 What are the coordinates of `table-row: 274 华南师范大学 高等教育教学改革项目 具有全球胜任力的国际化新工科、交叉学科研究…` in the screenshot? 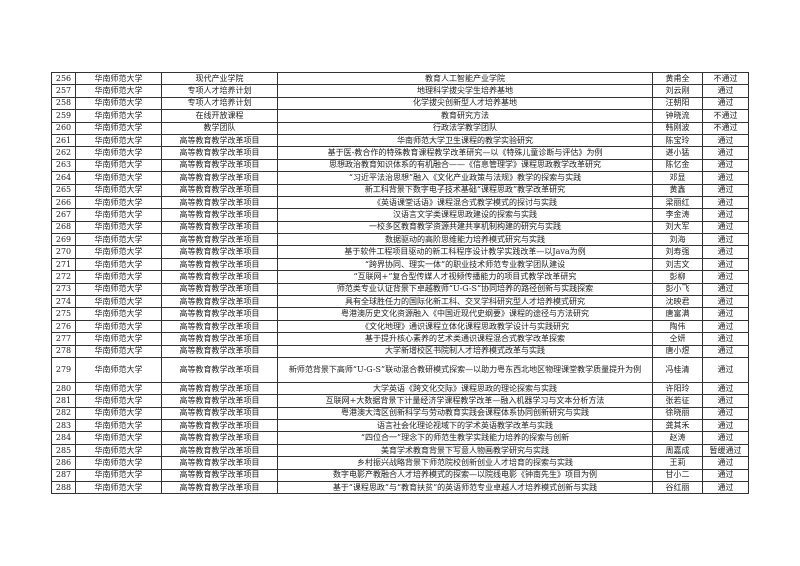 It's located at (400, 302).